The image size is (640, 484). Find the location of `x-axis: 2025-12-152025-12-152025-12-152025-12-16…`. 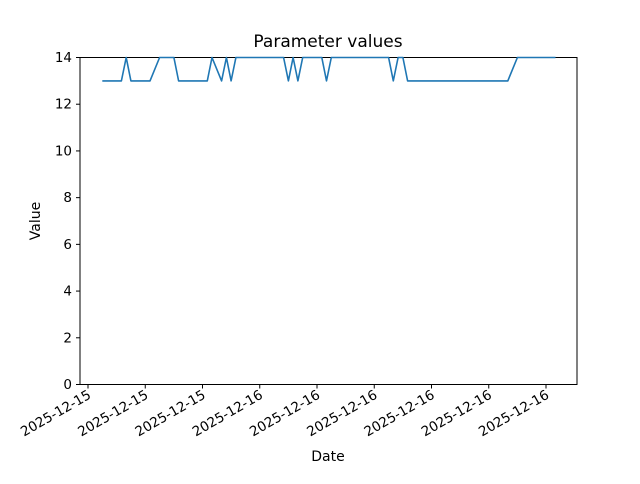

x-axis: 2025-12-152025-12-152025-12-152025-12-16… is located at coordinates (285, 412).